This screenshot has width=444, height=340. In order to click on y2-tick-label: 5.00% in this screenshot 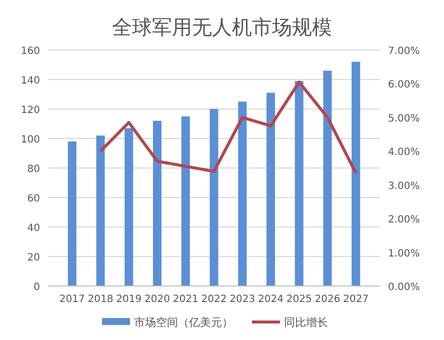, I will do `click(404, 118)`.